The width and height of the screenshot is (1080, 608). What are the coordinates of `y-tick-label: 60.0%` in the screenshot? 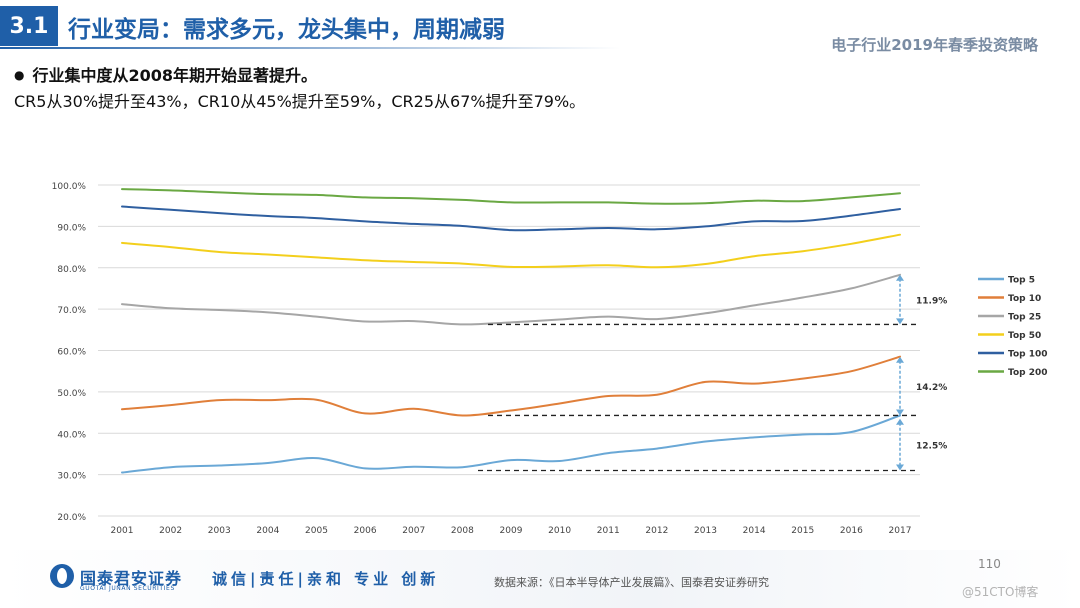 It's located at (71, 353).